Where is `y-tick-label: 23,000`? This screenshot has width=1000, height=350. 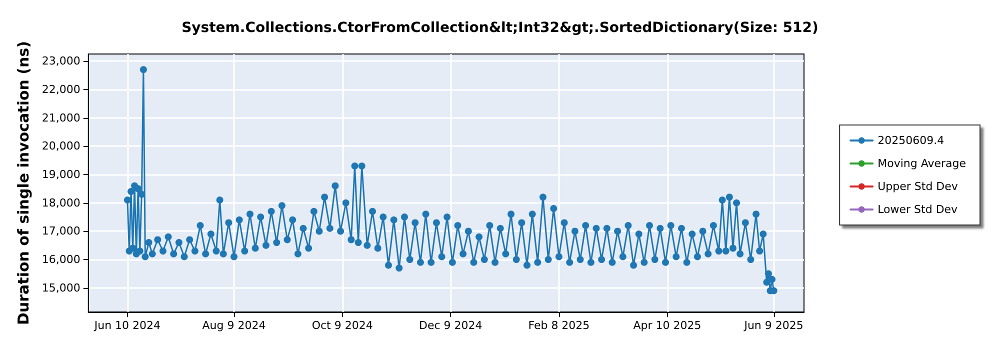
y-tick-label: 23,000 is located at coordinates (61, 61).